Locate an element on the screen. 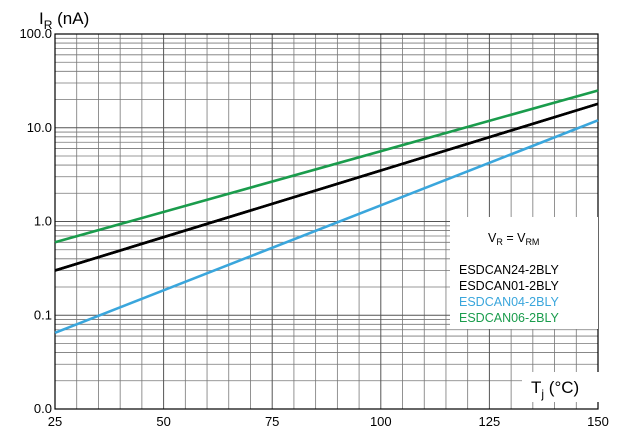 The width and height of the screenshot is (627, 431). y-tick-label: 0.0 is located at coordinates (43, 408).